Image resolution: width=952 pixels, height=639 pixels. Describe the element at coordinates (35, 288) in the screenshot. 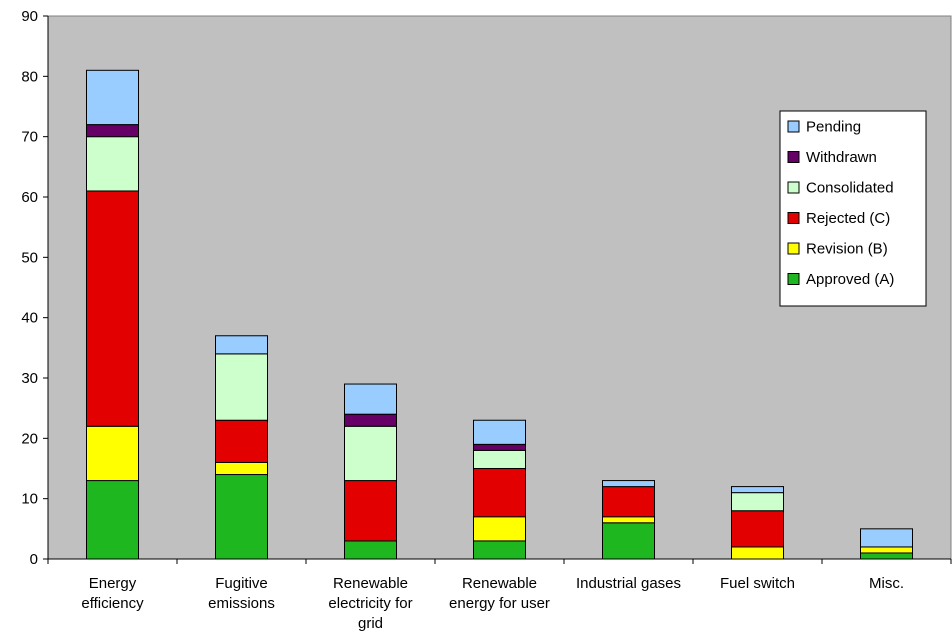

I see `y-axis: 0 10 20 30 40 50 60 70 80 90` at that location.